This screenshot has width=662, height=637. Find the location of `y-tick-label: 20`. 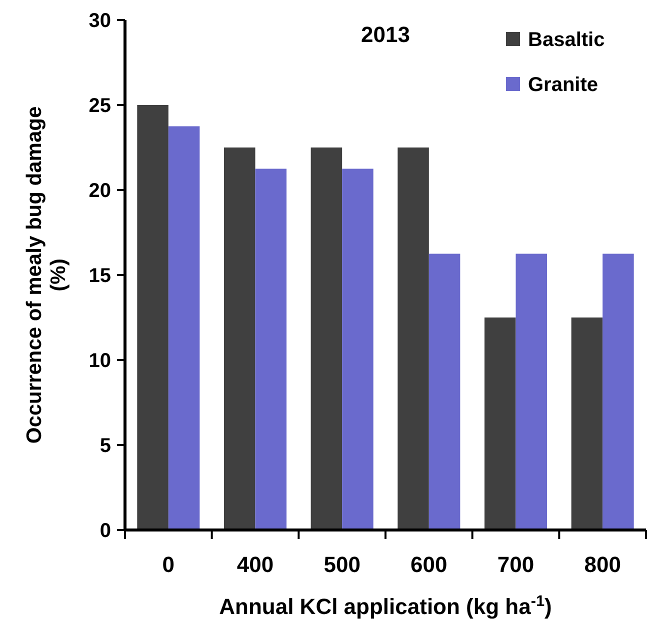

y-tick-label: 20 is located at coordinates (99, 191).